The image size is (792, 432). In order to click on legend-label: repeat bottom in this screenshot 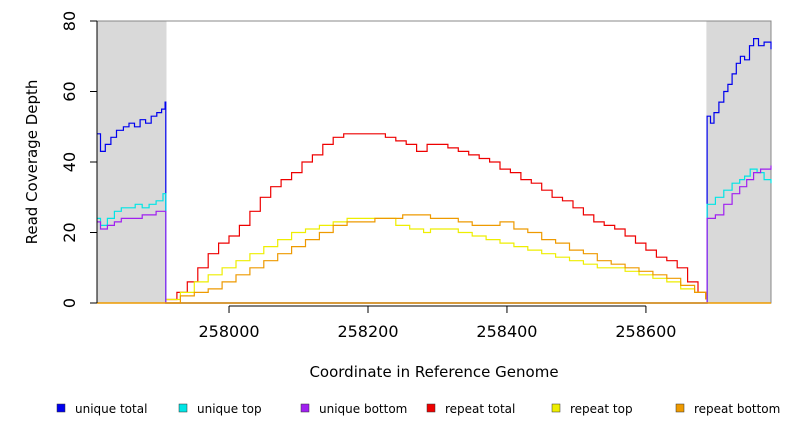, I will do `click(737, 409)`.